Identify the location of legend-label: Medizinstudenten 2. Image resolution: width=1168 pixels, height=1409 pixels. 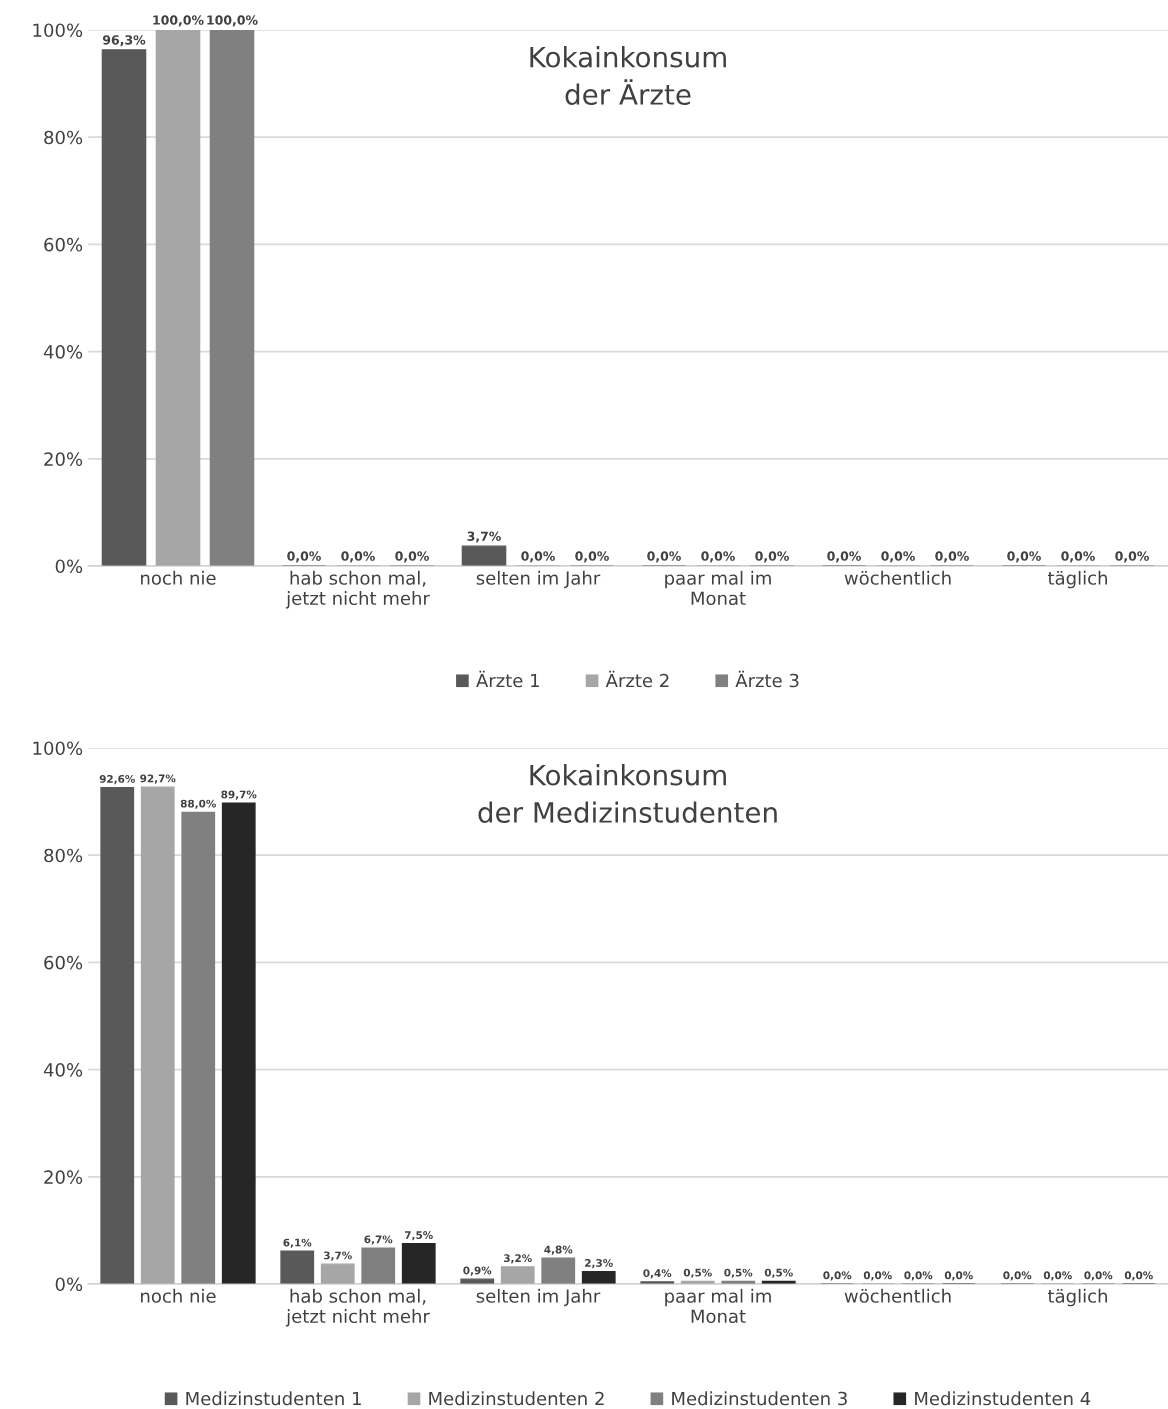
(516, 1398).